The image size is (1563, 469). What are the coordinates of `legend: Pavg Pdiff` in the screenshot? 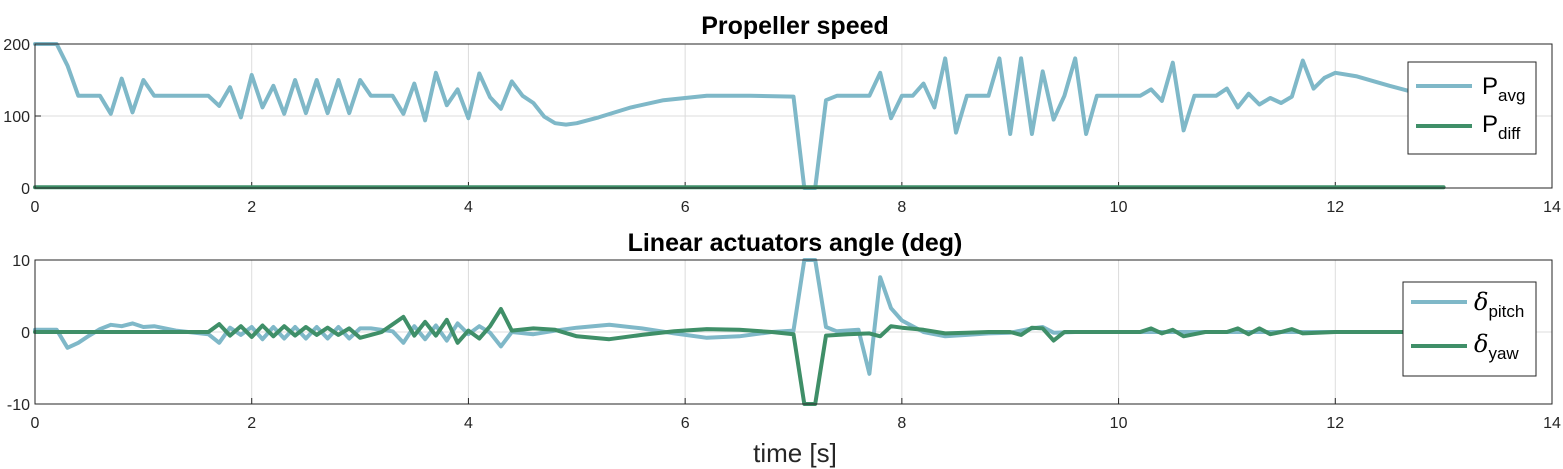 It's located at (1472, 108).